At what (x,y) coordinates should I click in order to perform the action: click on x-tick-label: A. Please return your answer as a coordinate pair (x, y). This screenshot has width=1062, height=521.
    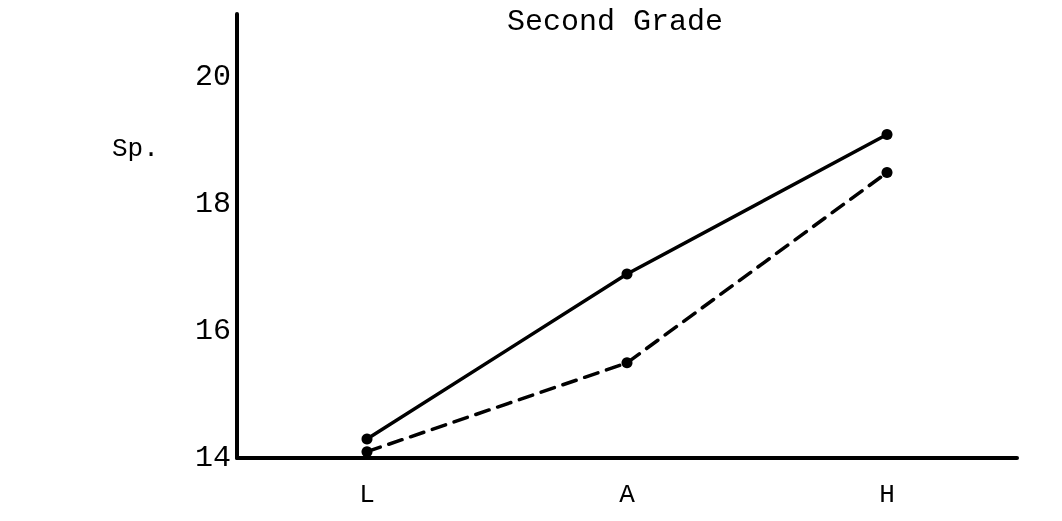
    Looking at the image, I should click on (627, 495).